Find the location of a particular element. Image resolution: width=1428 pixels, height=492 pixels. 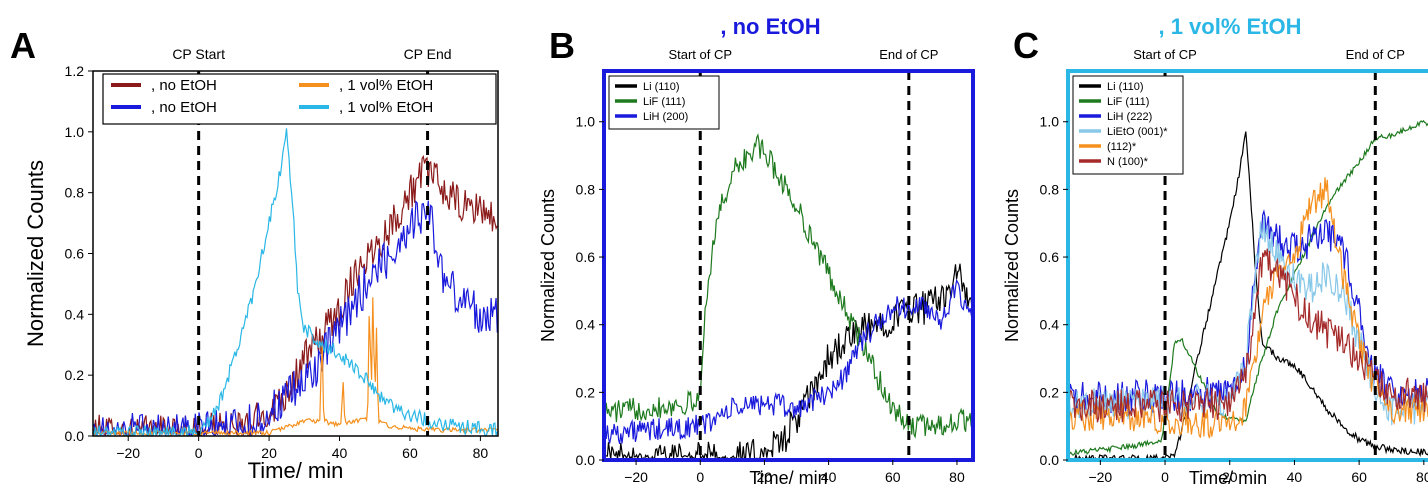

legend-label: LiH (222) is located at coordinates (1129, 117).